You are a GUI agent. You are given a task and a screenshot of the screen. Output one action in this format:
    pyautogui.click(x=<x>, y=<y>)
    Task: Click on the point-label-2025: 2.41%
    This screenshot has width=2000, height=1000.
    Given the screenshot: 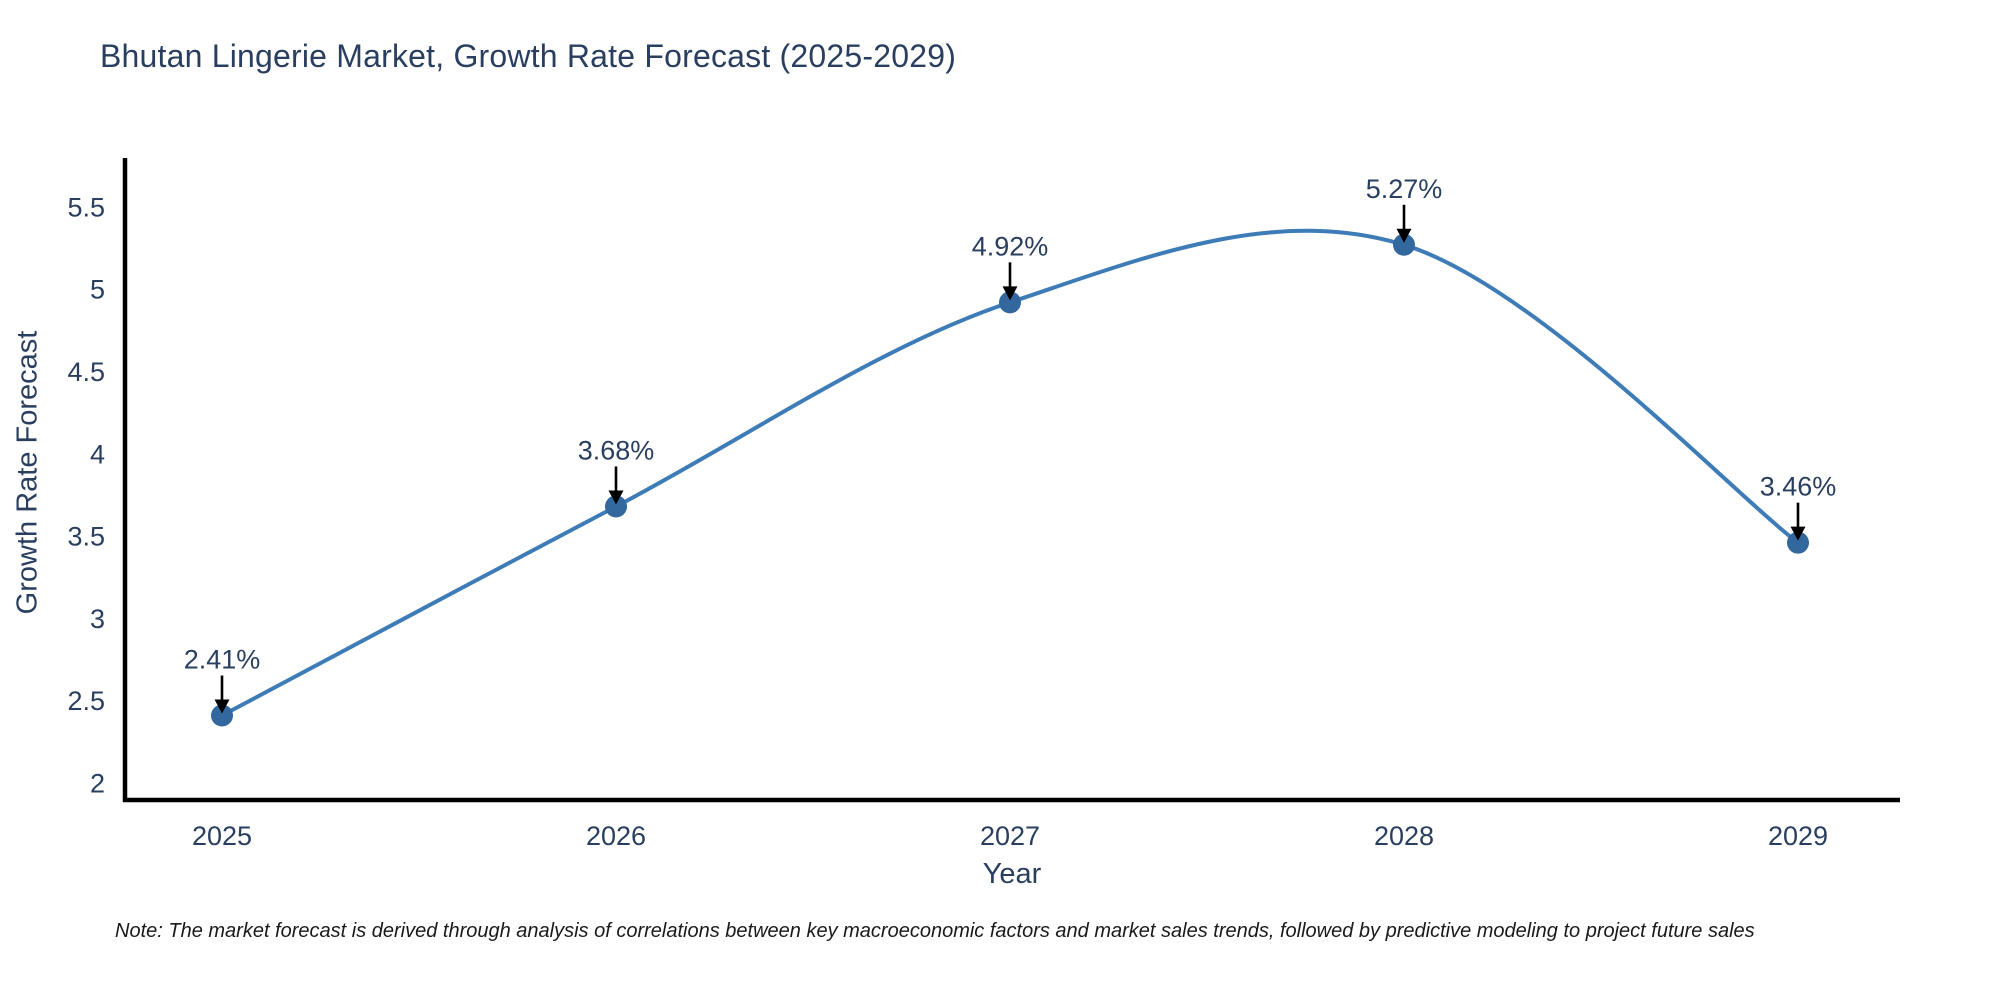 What is the action you would take?
    pyautogui.click(x=222, y=660)
    